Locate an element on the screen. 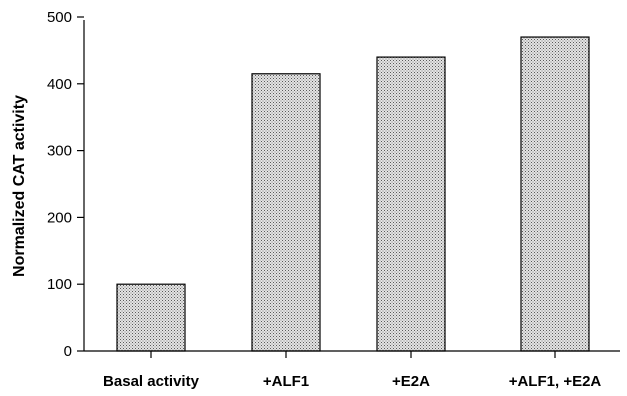 This screenshot has width=627, height=396. x-tick-label: +E2A is located at coordinates (411, 381).